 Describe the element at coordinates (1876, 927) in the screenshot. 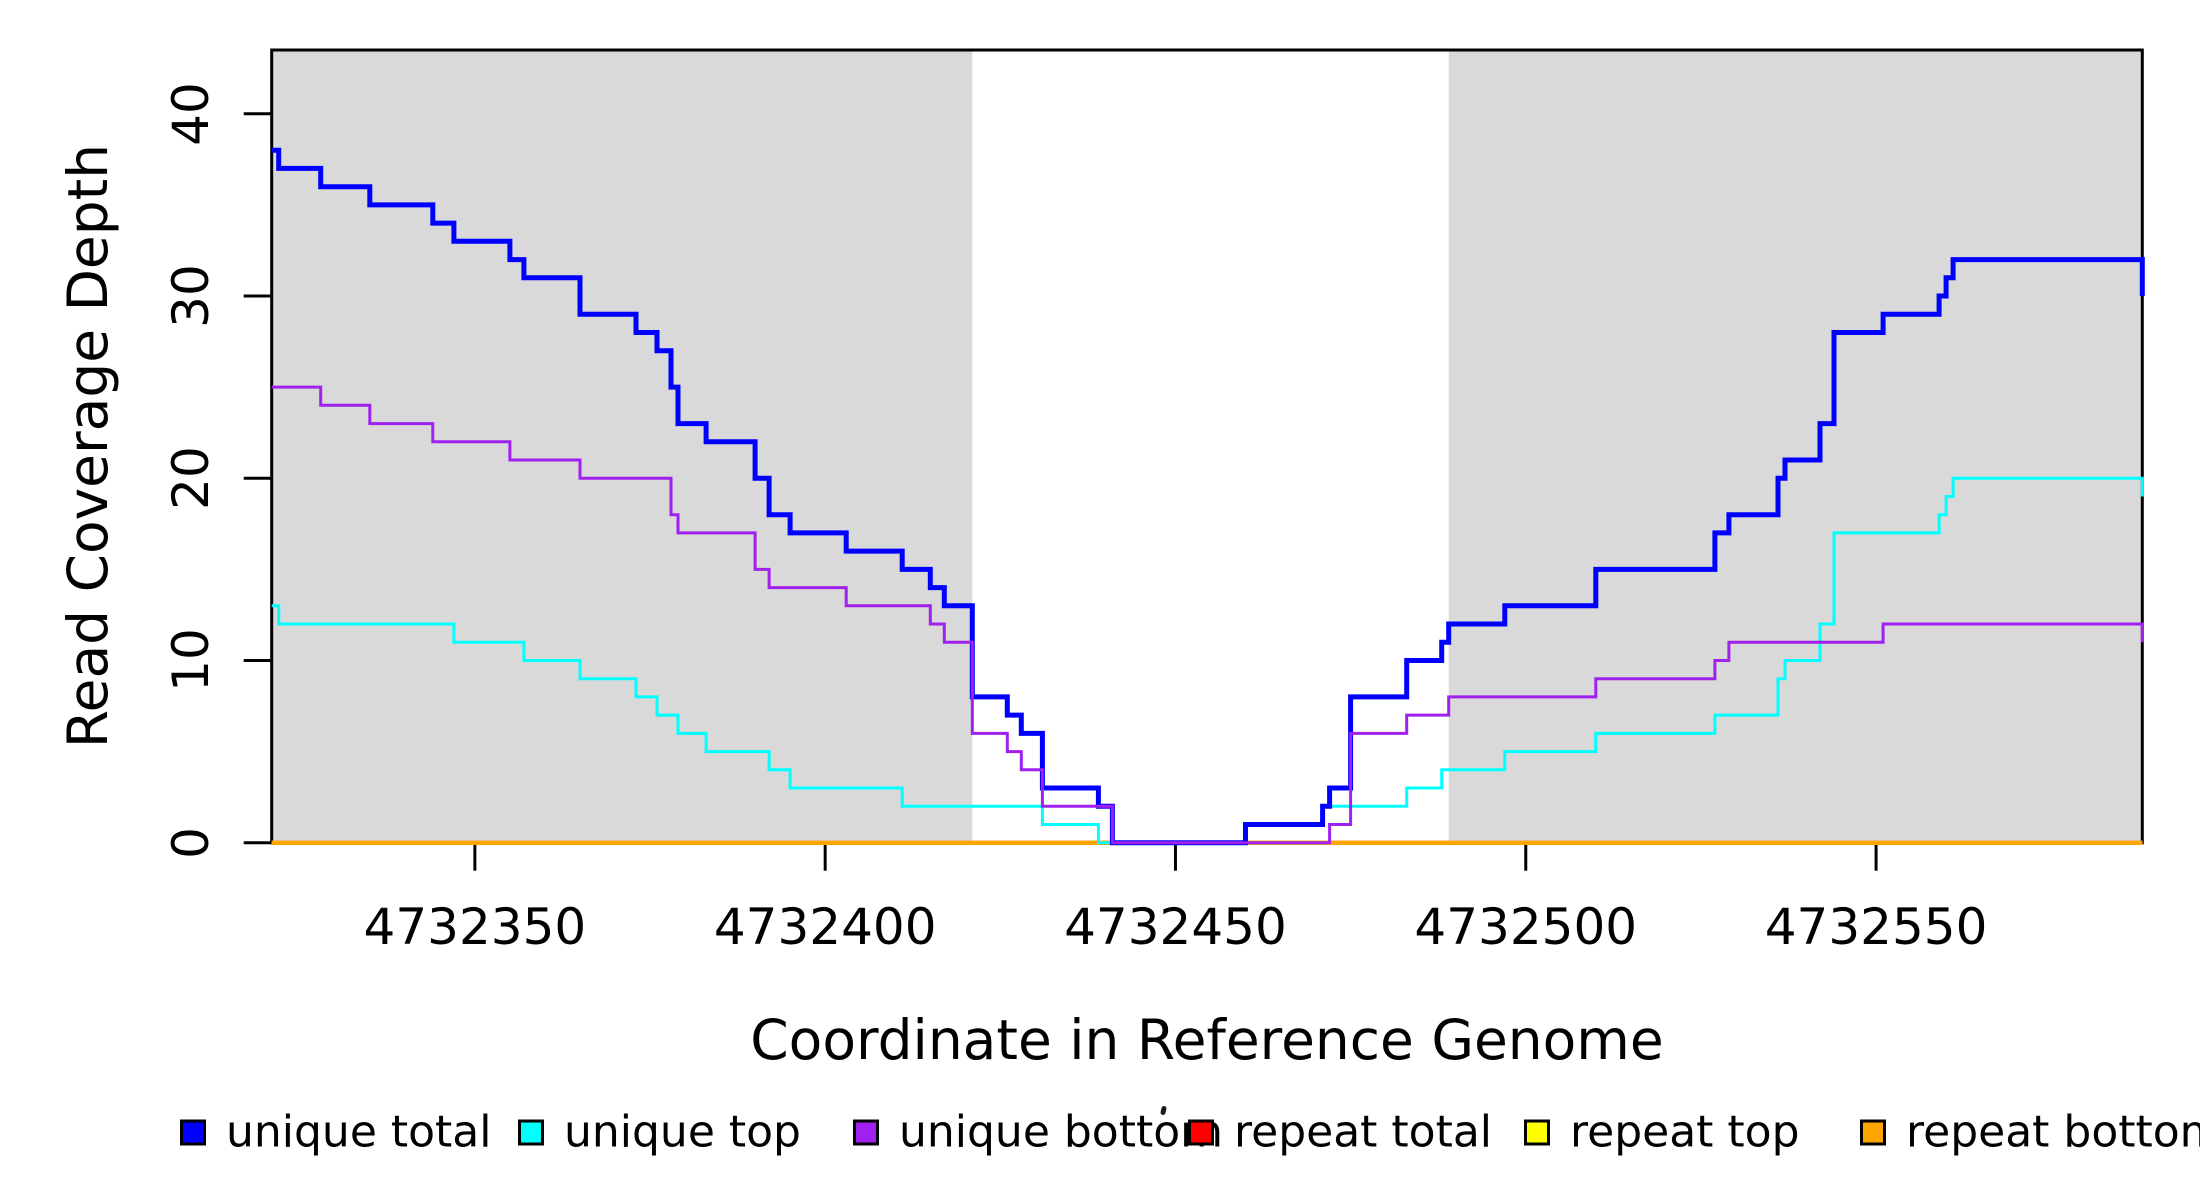

I see `x-tick-label: 4732550` at that location.